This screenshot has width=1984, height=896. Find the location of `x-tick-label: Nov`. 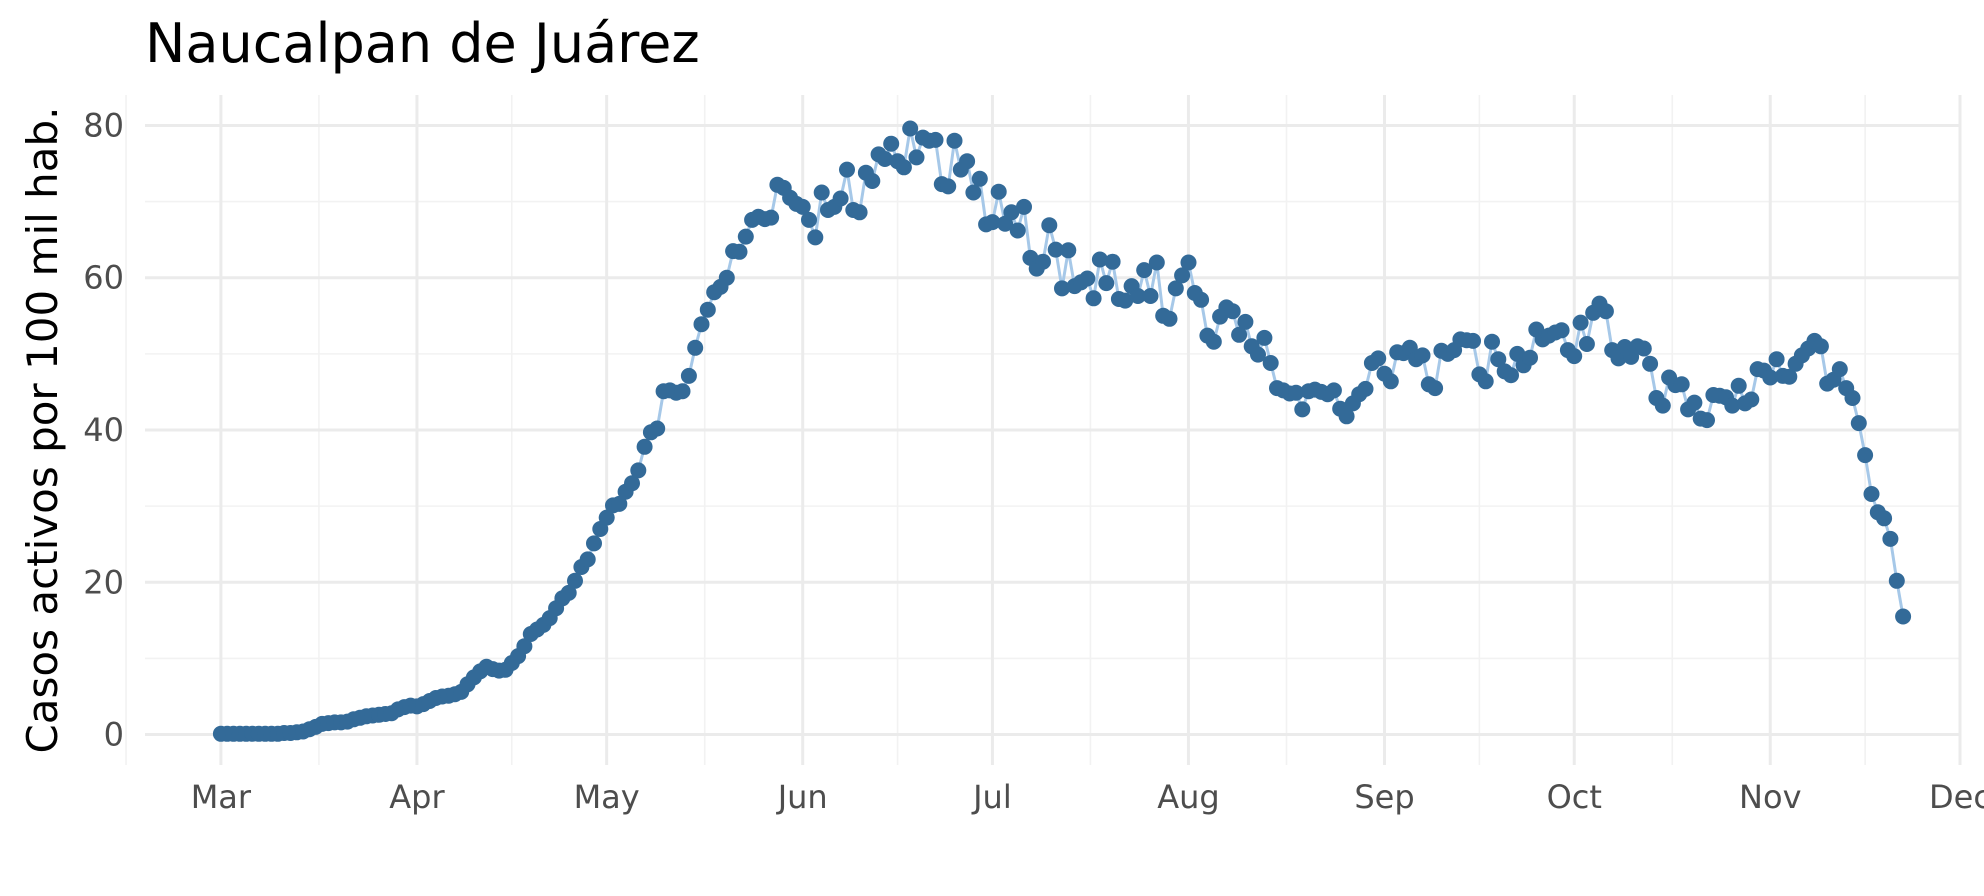

x-tick-label: Nov is located at coordinates (1770, 797).